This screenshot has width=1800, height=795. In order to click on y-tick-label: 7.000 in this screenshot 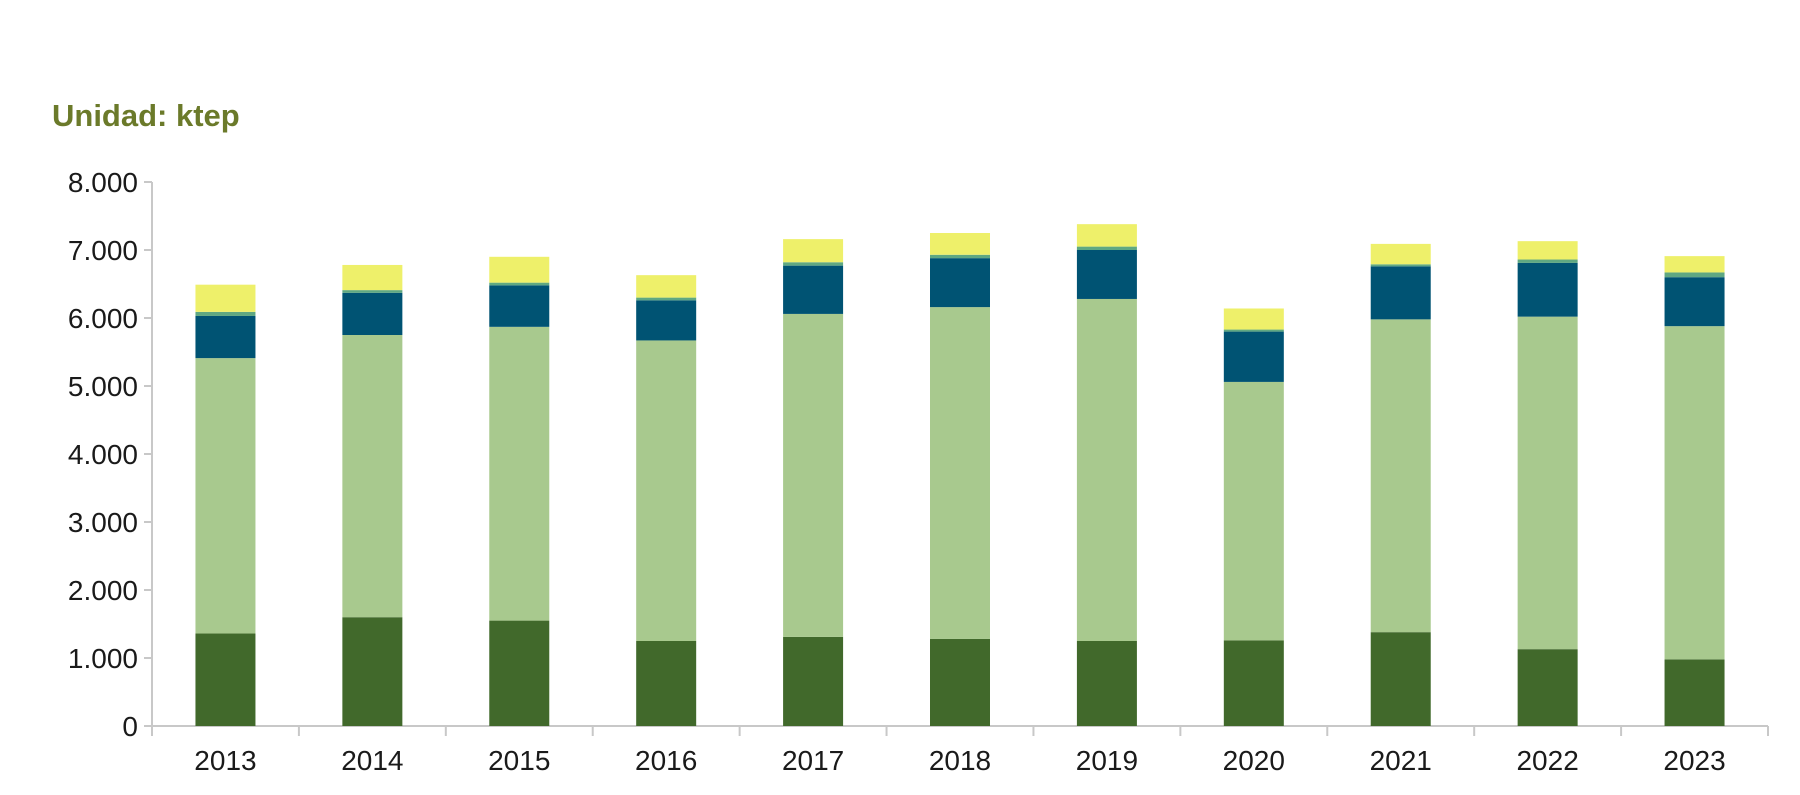, I will do `click(103, 250)`.